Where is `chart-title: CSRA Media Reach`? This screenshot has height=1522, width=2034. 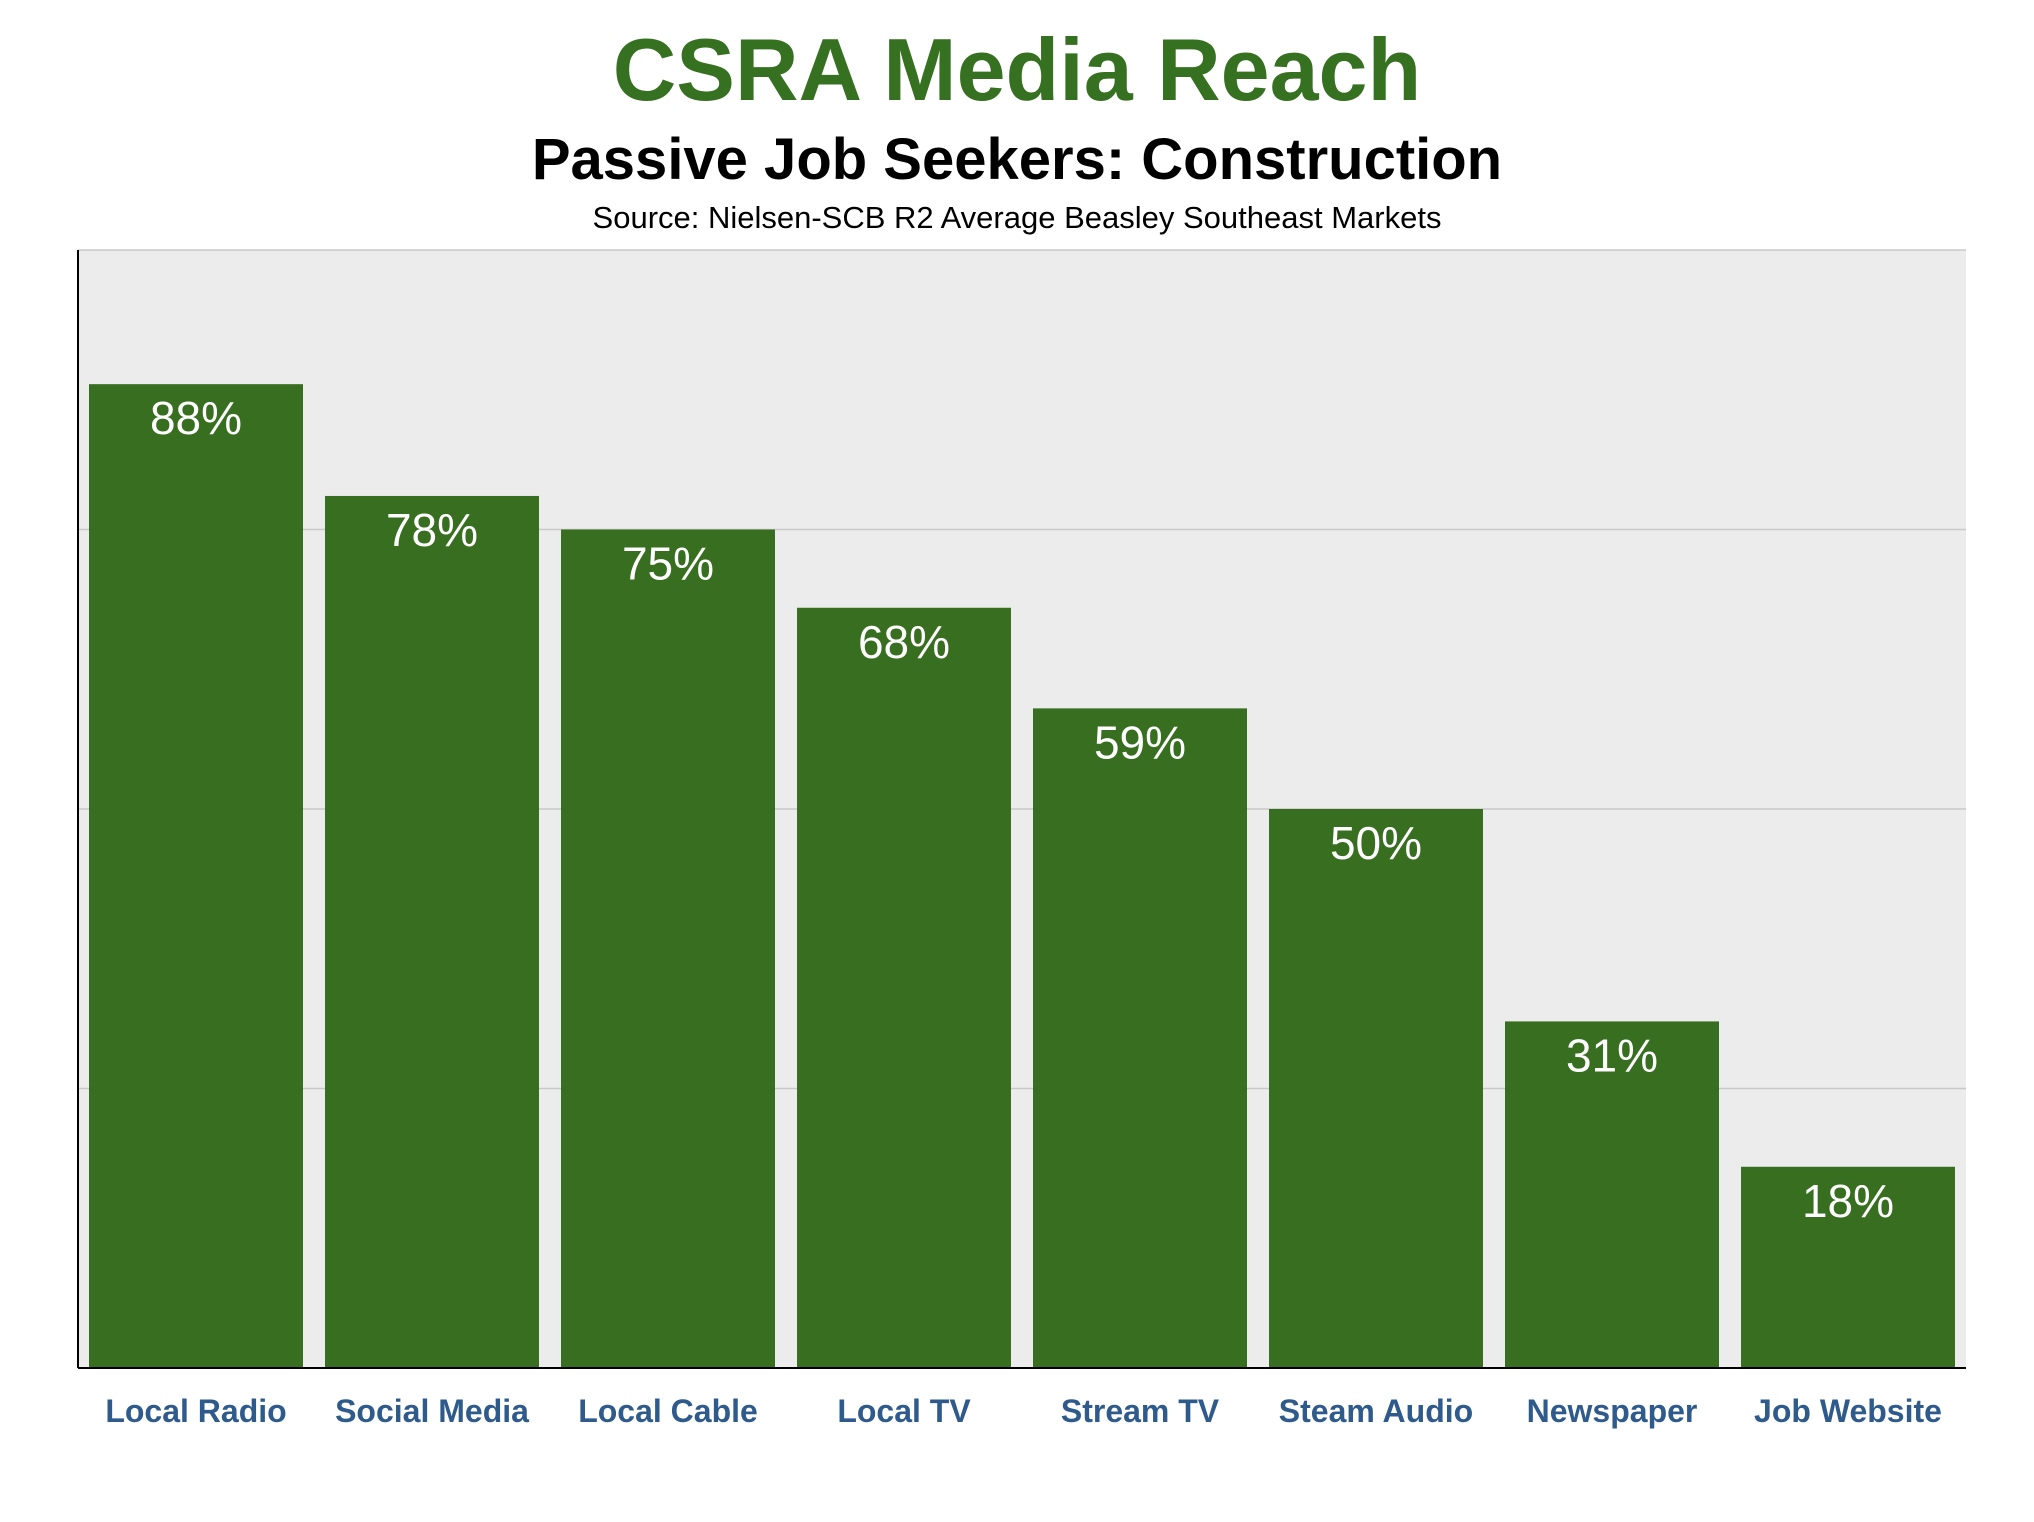
chart-title: CSRA Media Reach is located at coordinates (1017, 69).